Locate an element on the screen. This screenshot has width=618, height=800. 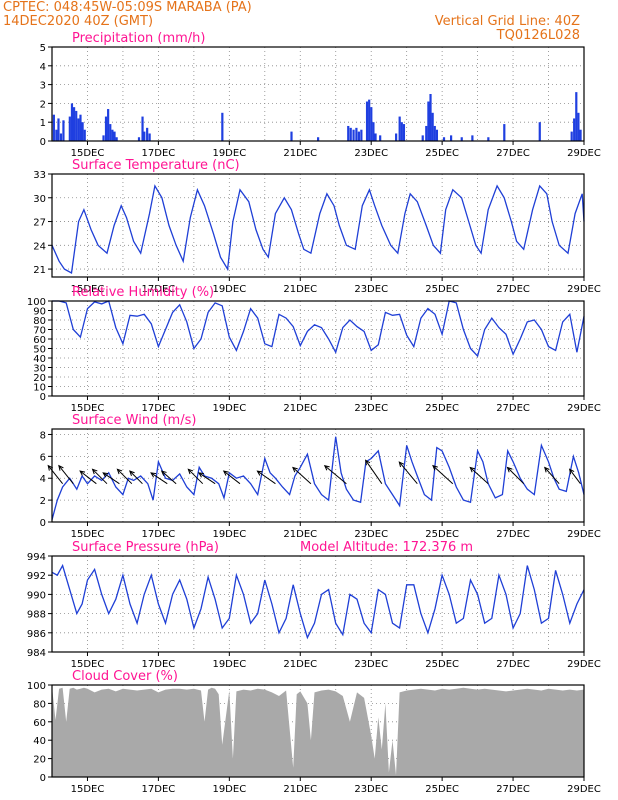
precipitation-ytick-label: 2 is located at coordinates (43, 104).